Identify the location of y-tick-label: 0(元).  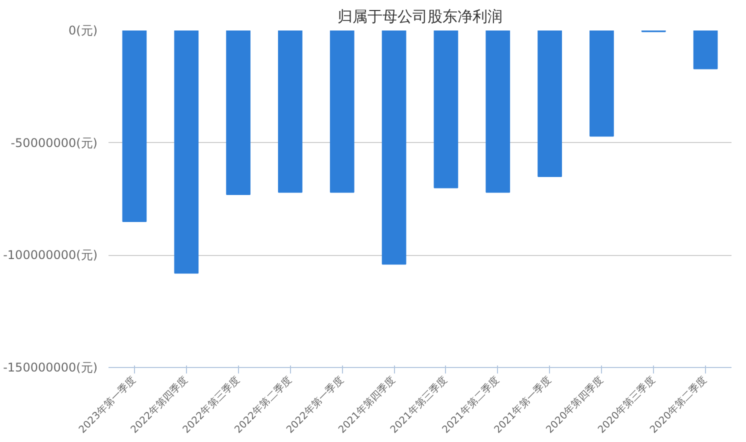
(83, 31).